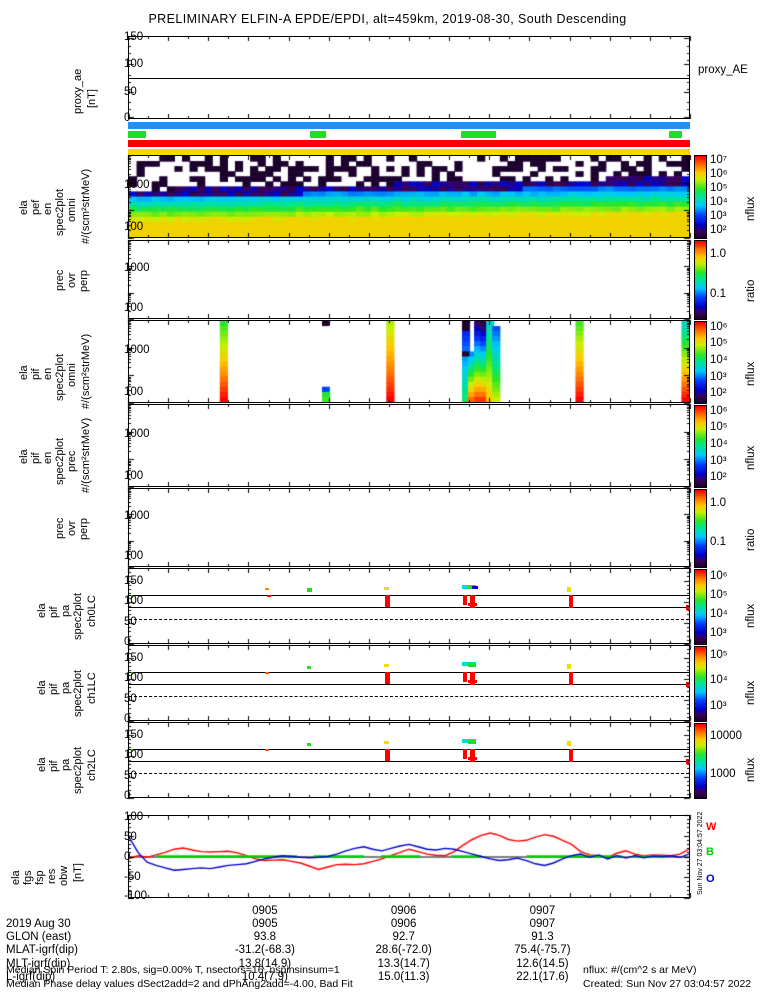  Describe the element at coordinates (700, 684) in the screenshot. I see `colorbar-cb7` at that location.